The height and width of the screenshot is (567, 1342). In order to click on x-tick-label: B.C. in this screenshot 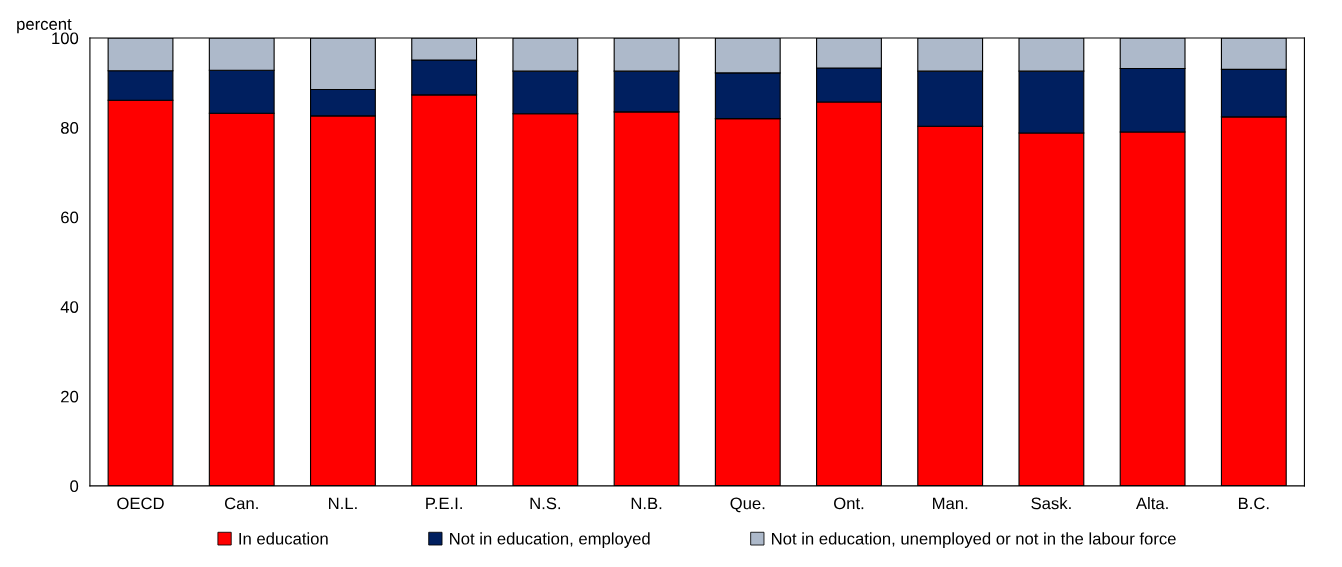, I will do `click(1253, 503)`.